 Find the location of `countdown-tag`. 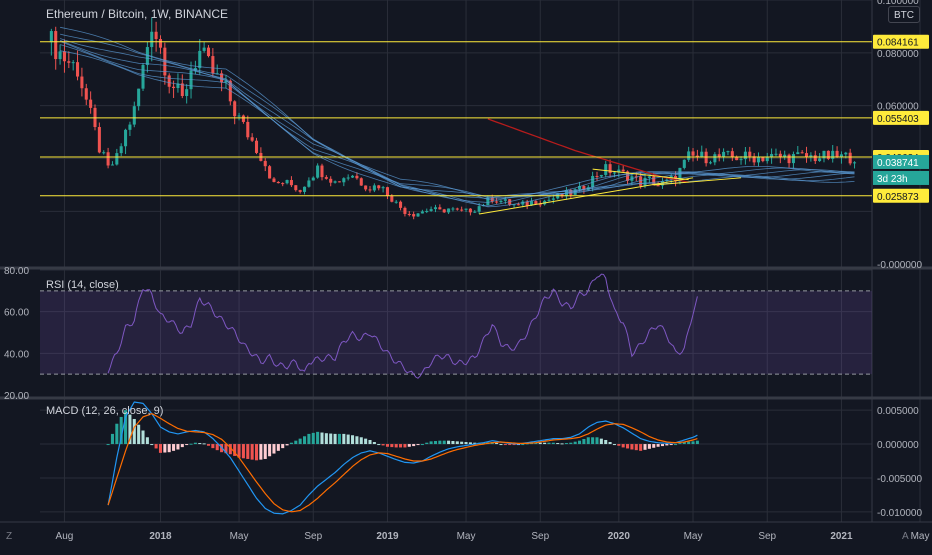

countdown-tag is located at coordinates (901, 177).